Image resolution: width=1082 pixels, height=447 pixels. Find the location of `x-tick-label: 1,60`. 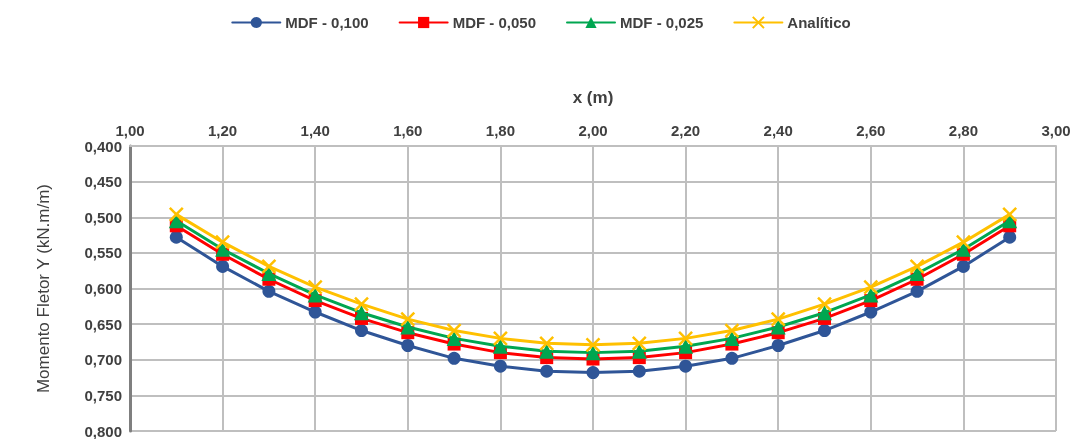

x-tick-label: 1,60 is located at coordinates (408, 130).